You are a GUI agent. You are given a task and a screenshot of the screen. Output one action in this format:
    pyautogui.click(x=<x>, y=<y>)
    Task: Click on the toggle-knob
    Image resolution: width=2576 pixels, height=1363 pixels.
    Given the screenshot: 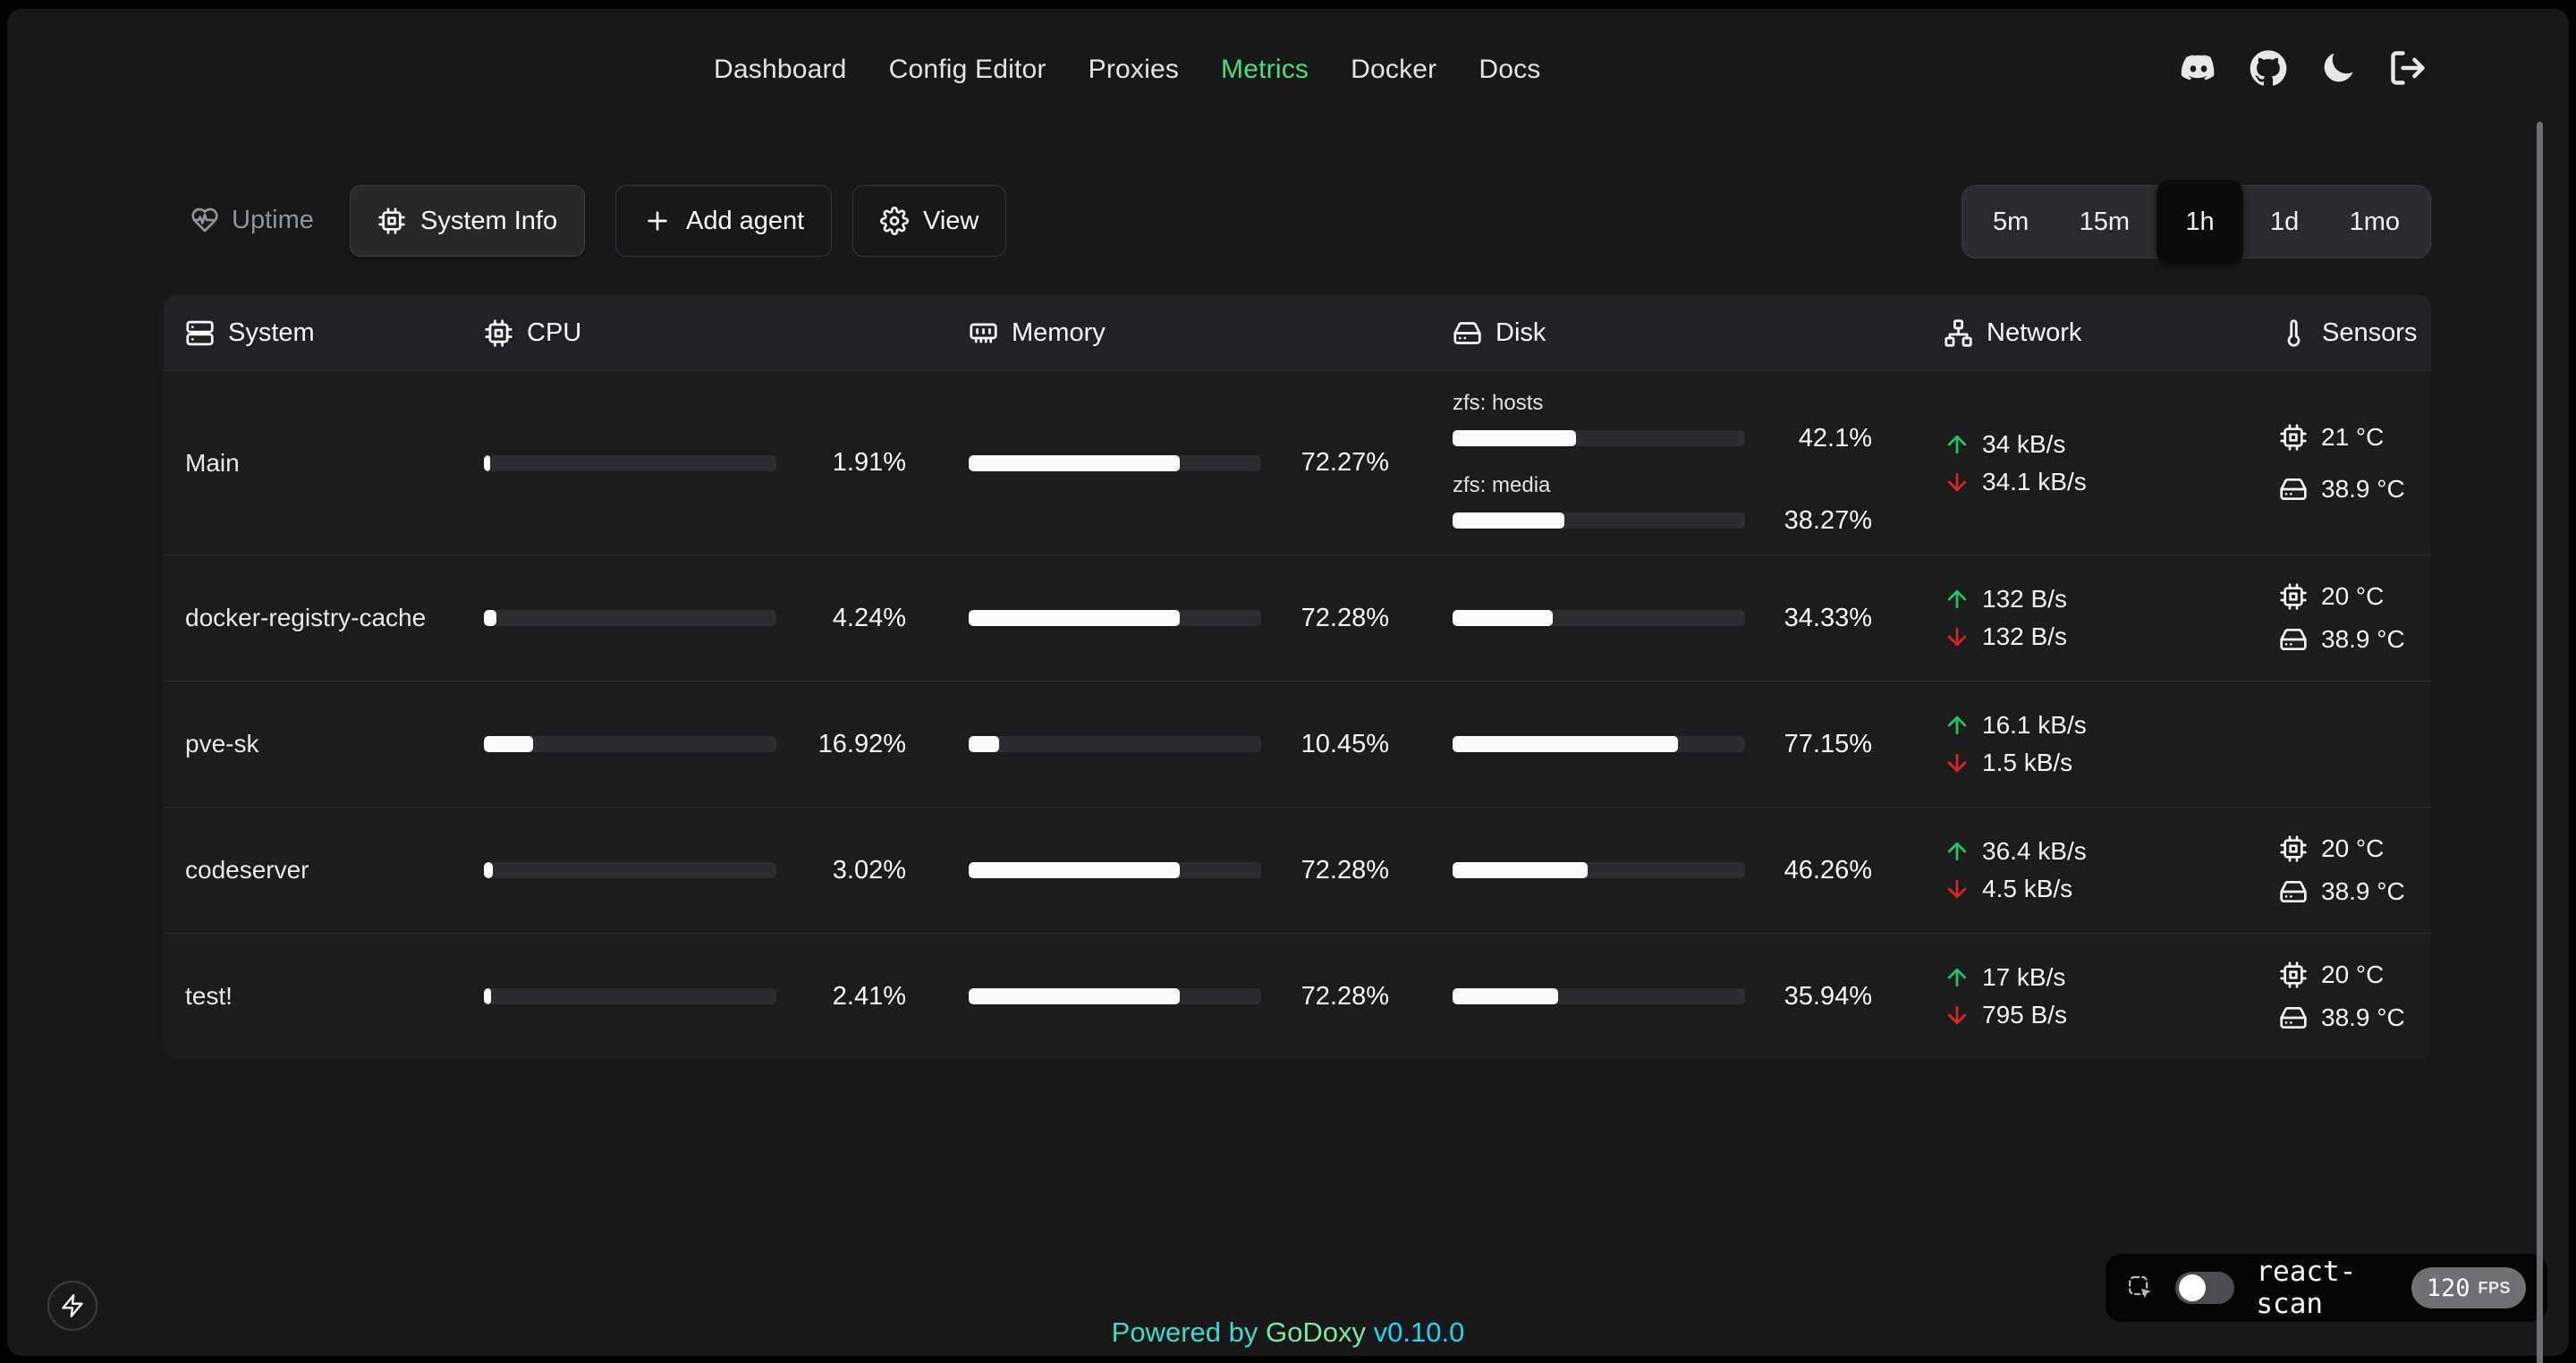 What is the action you would take?
    pyautogui.click(x=2193, y=1287)
    